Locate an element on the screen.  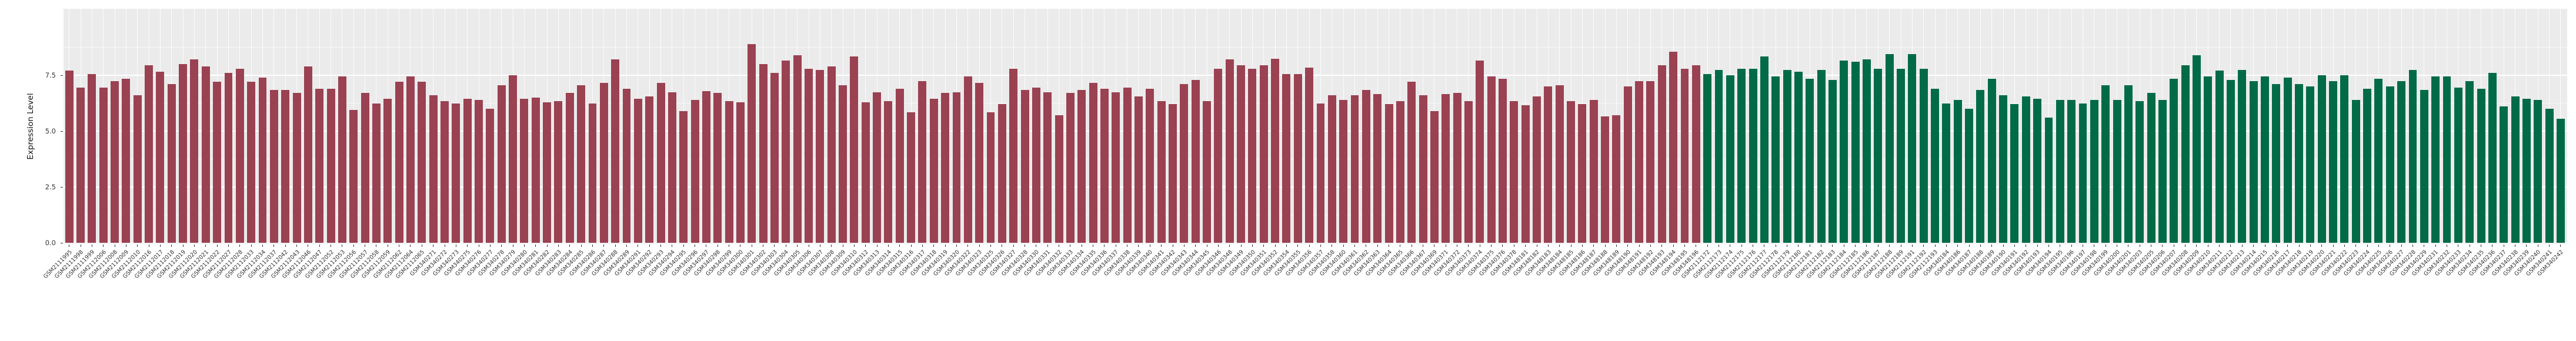
y-tick-label: 5.0 is located at coordinates (50, 131).